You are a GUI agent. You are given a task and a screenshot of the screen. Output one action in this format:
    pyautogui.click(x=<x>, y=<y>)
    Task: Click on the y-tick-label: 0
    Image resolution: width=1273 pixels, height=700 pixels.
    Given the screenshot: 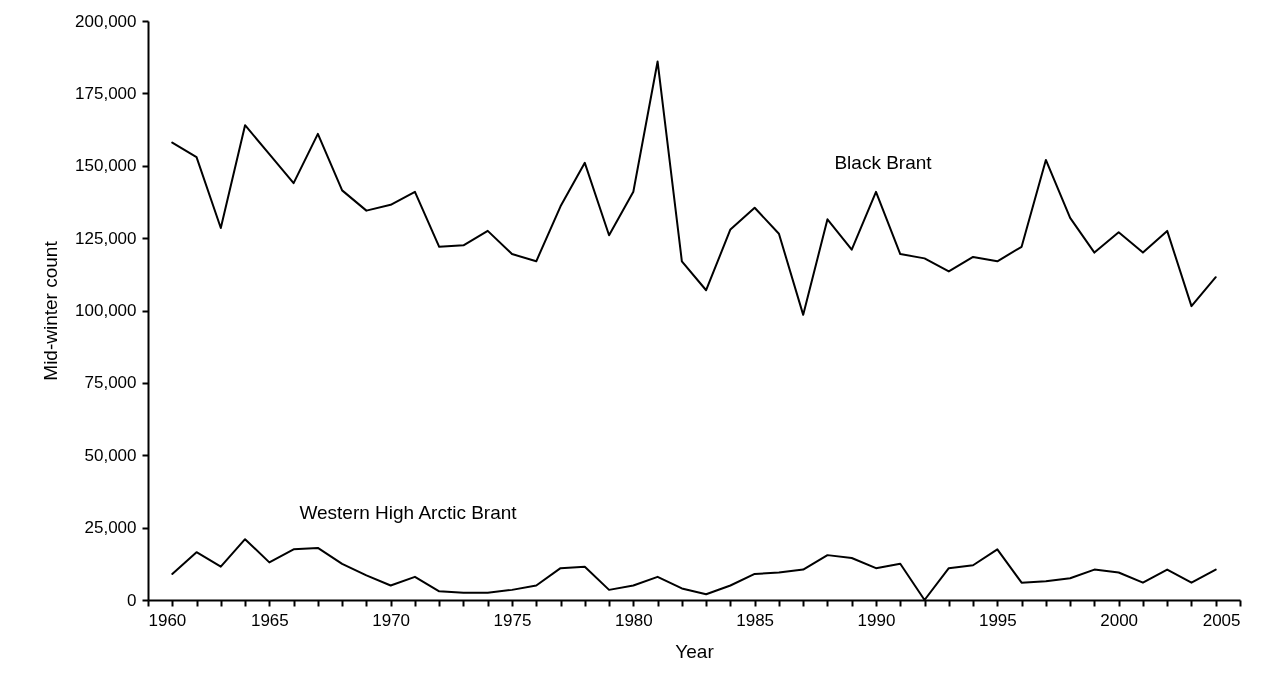 What is the action you would take?
    pyautogui.click(x=132, y=600)
    